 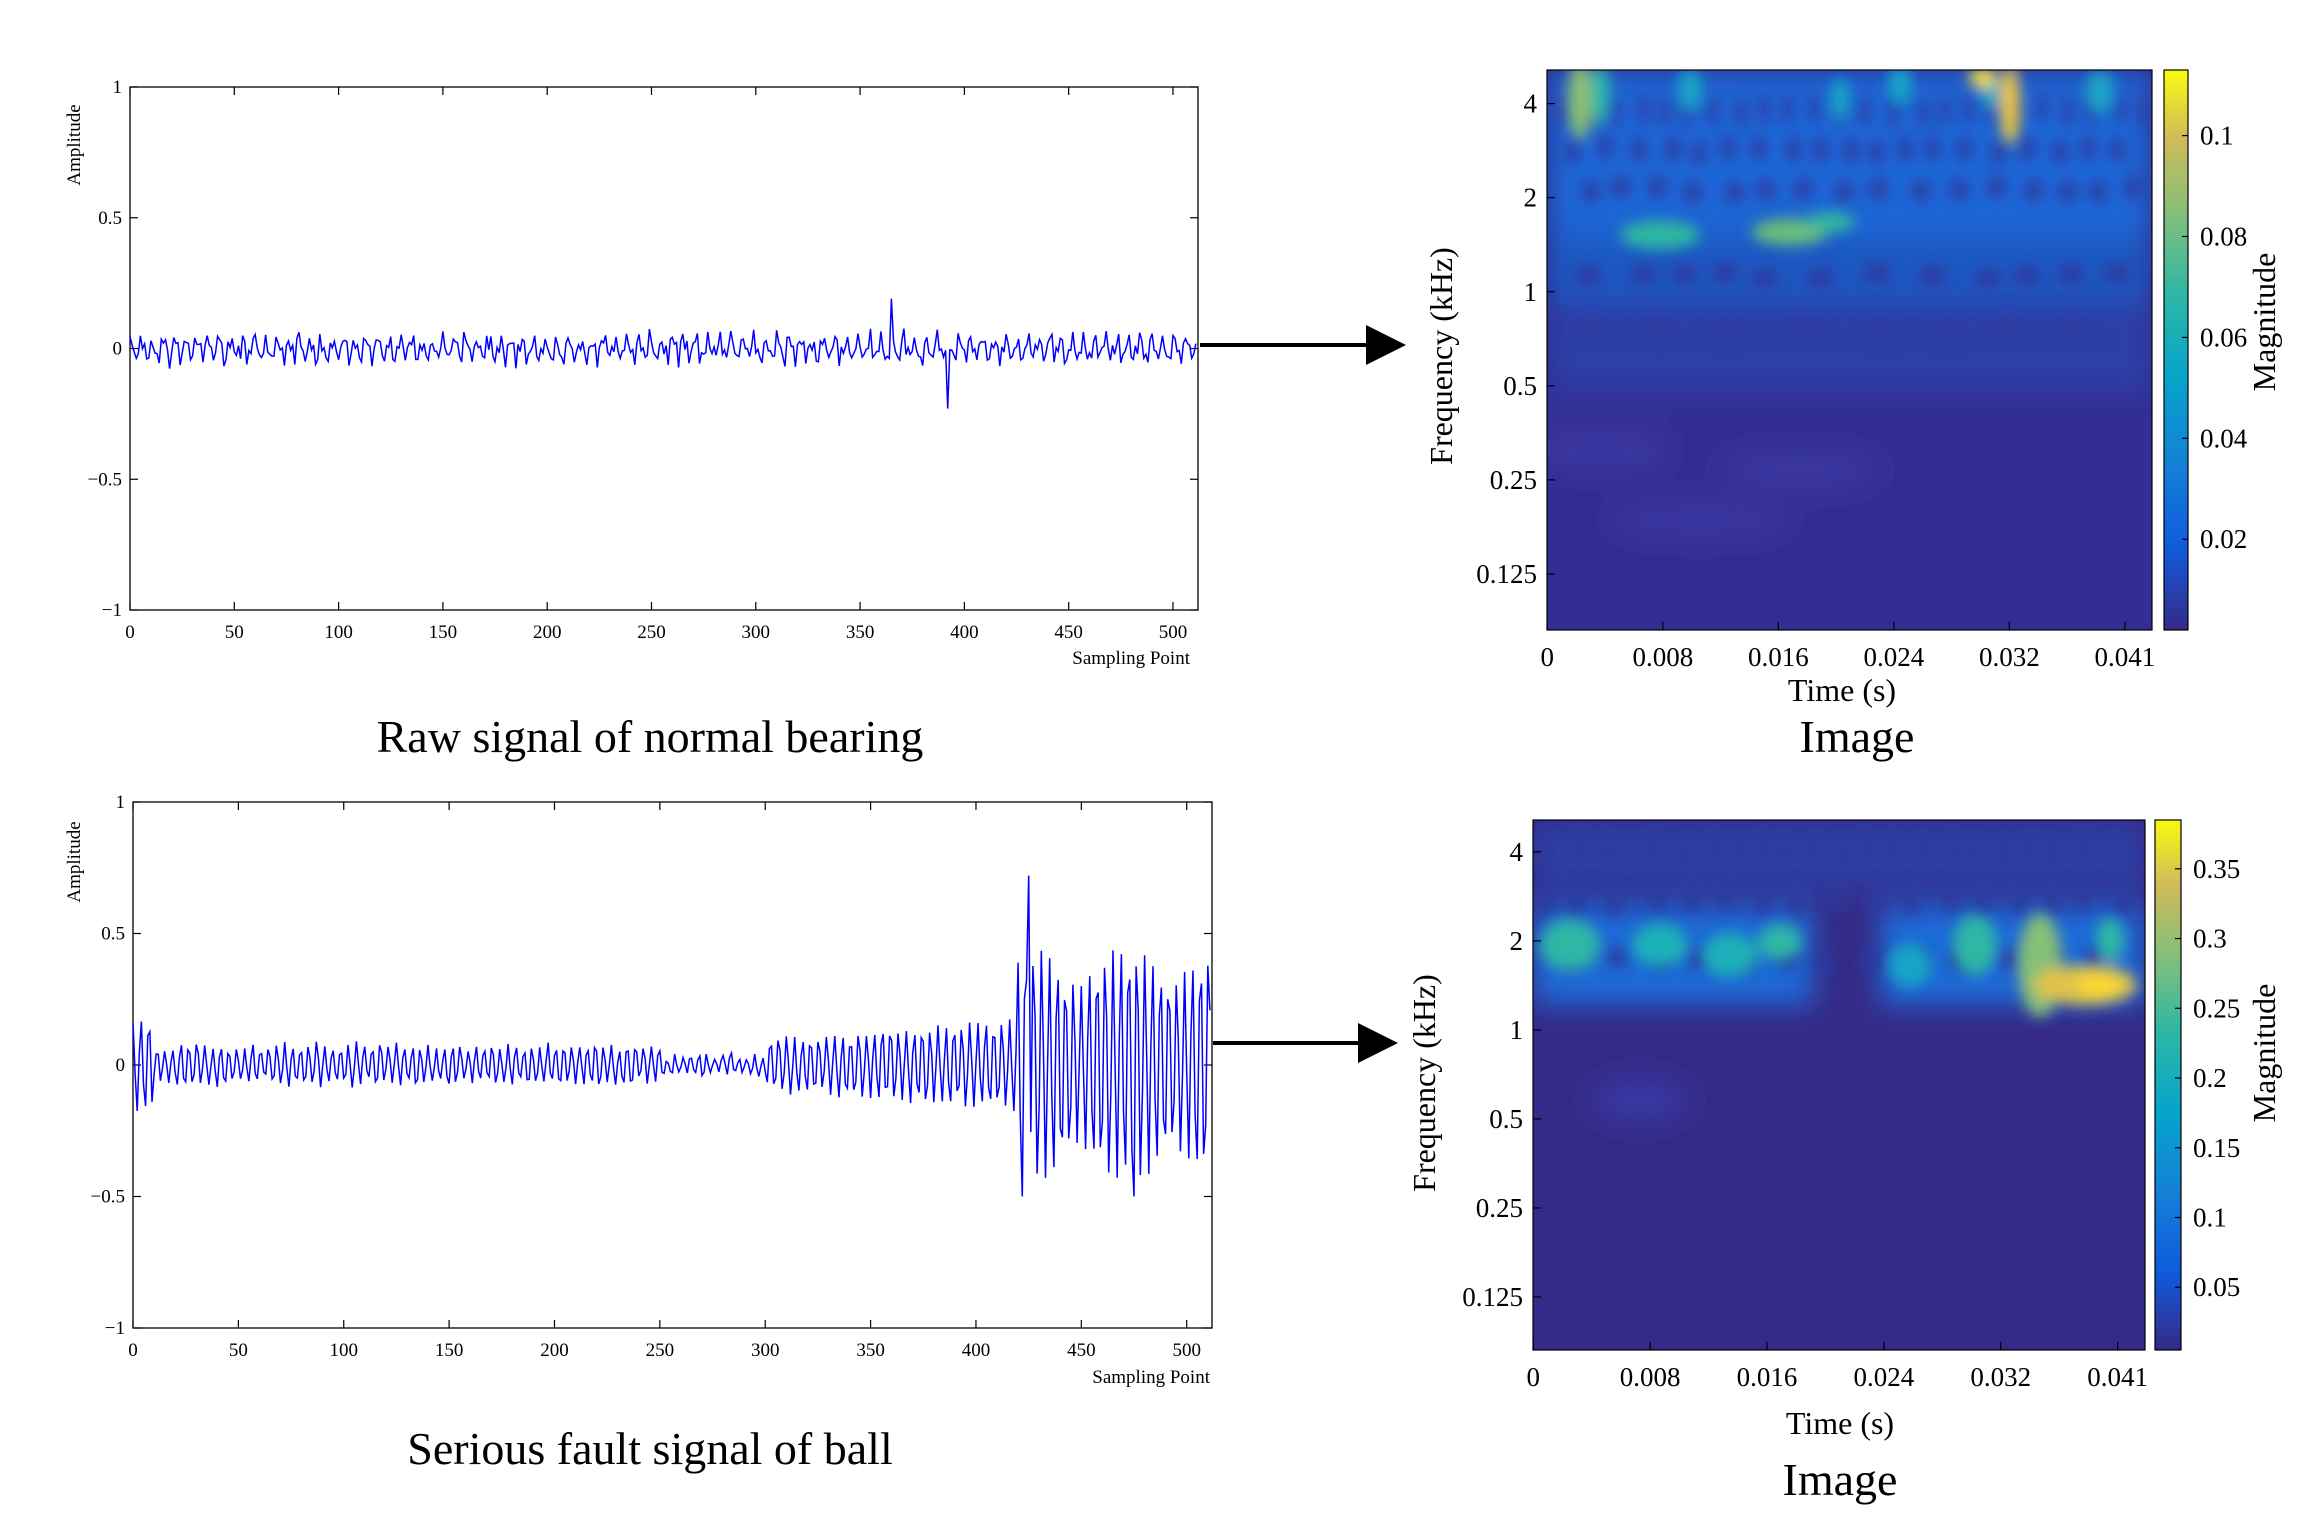 I want to click on colorbar-tick-label: 0.08, so click(x=2223, y=236).